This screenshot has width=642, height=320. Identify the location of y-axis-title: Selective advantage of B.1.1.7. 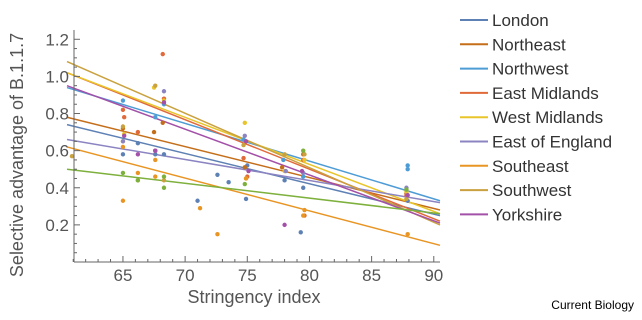
(17, 155).